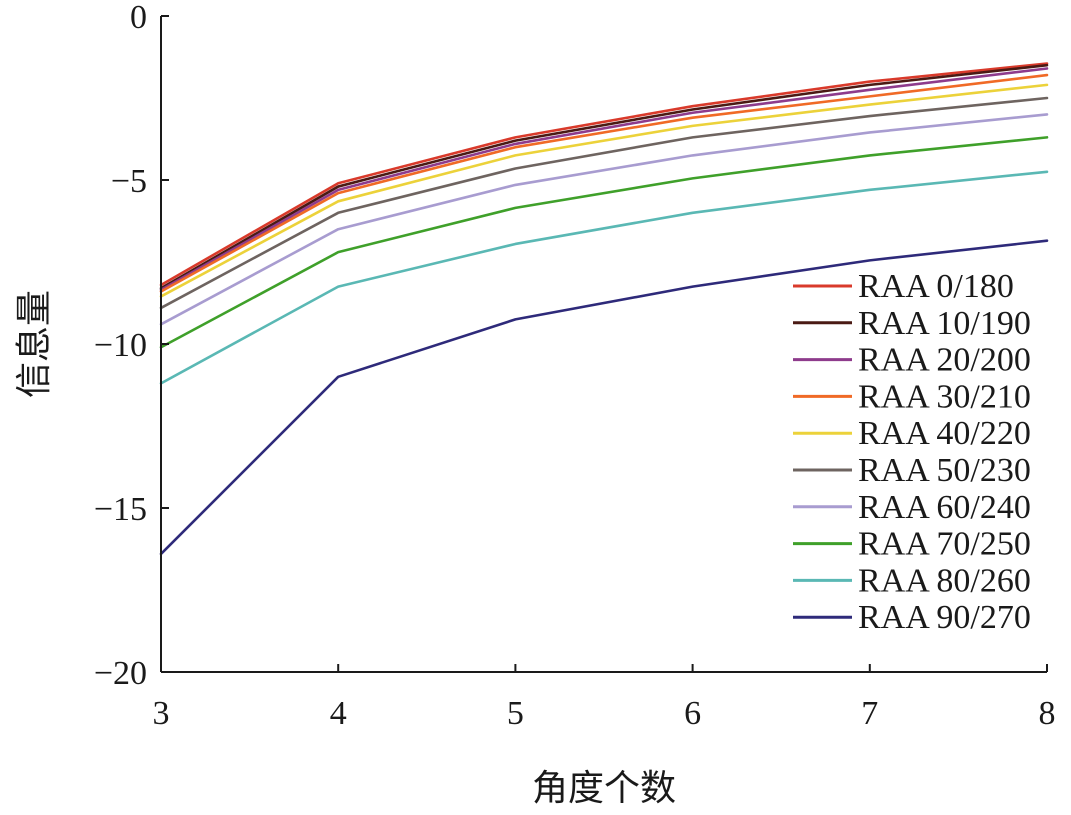 This screenshot has width=1071, height=815. What do you see at coordinates (692, 713) in the screenshot?
I see `x-tick-label: 6` at bounding box center [692, 713].